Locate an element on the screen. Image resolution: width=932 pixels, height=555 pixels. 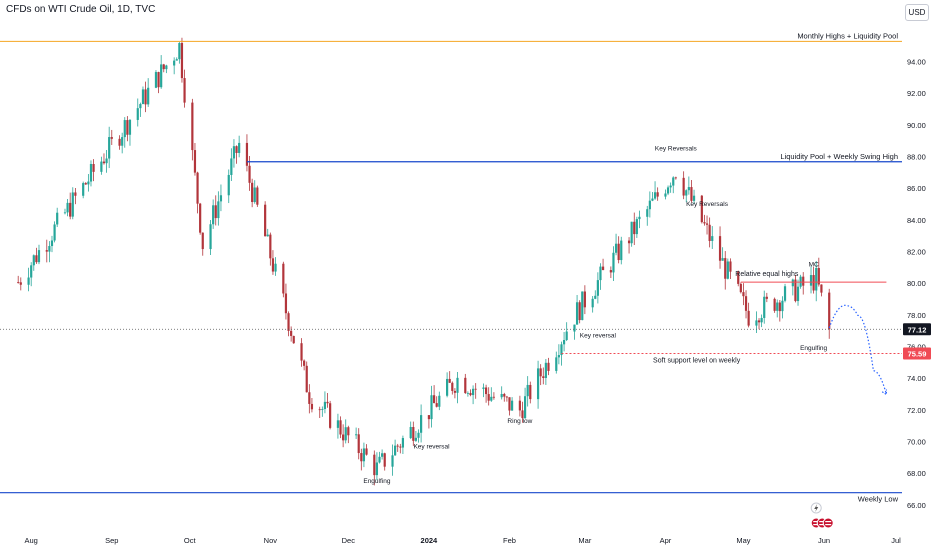
level-label-weekly-low: Weekly Low is located at coordinates (878, 499).